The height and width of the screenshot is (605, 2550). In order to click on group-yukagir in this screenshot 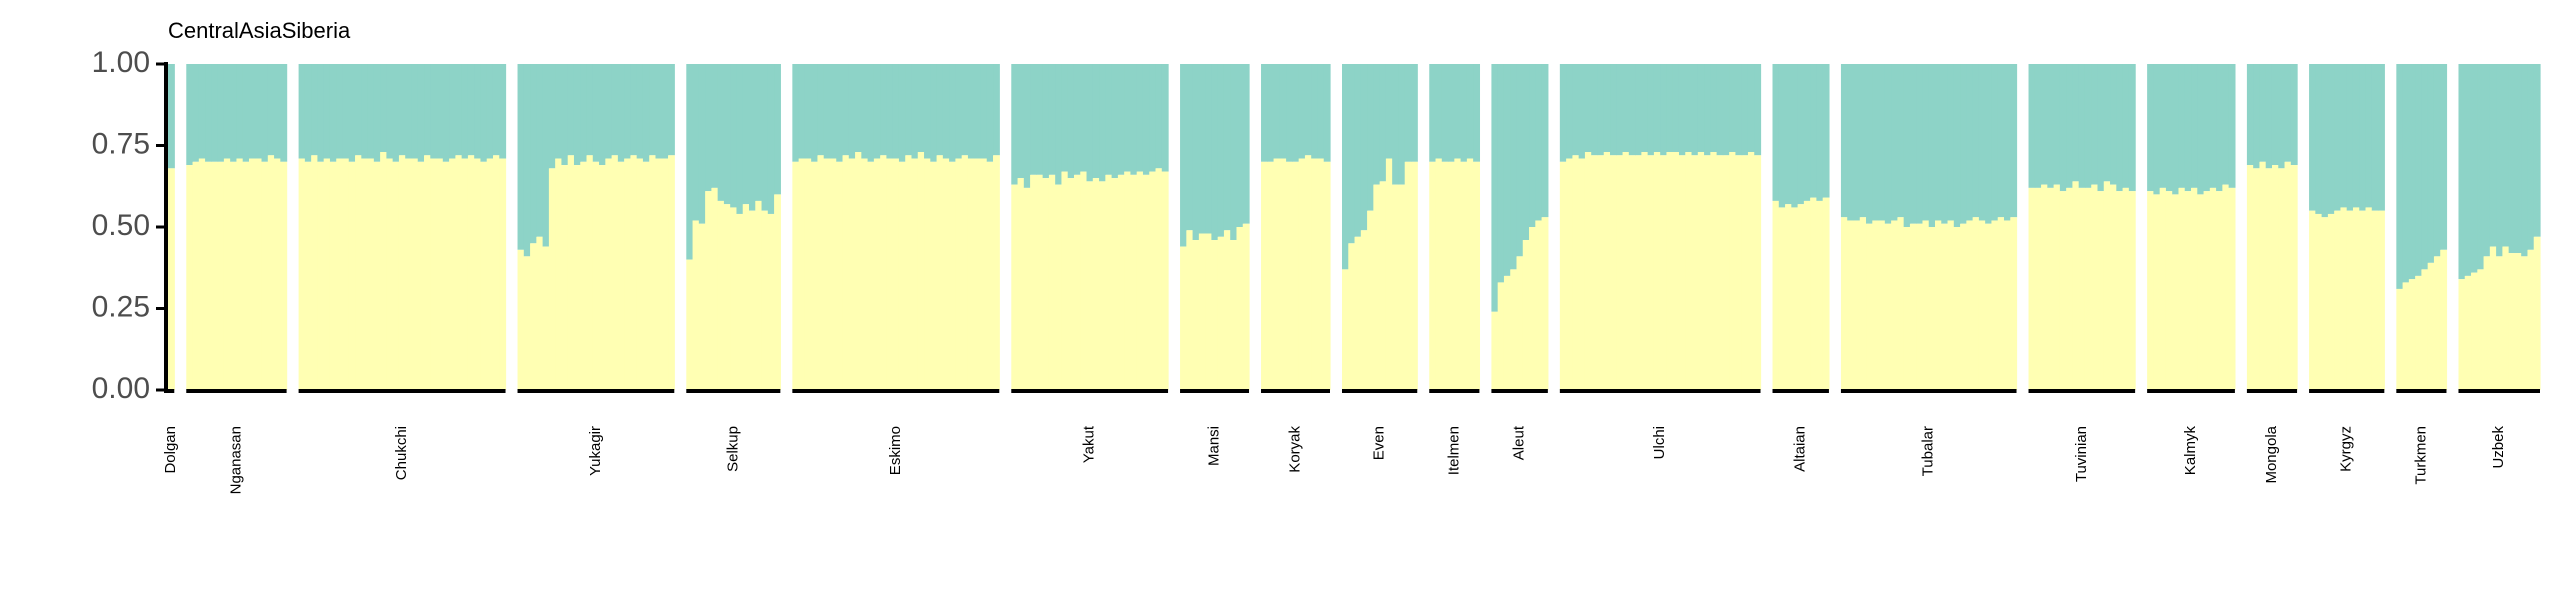, I will do `click(596, 227)`.